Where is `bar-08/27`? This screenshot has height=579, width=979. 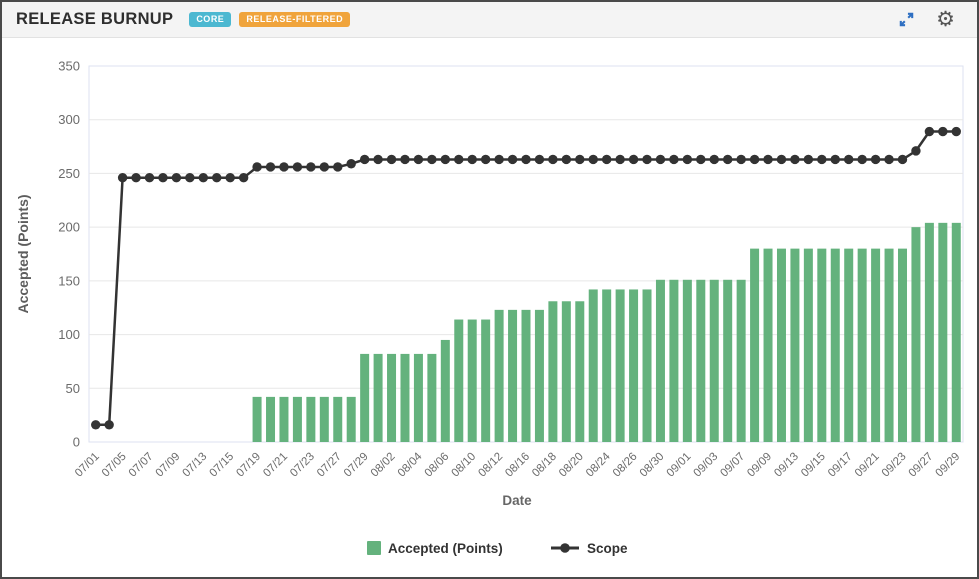
bar-08/27 is located at coordinates (647, 365).